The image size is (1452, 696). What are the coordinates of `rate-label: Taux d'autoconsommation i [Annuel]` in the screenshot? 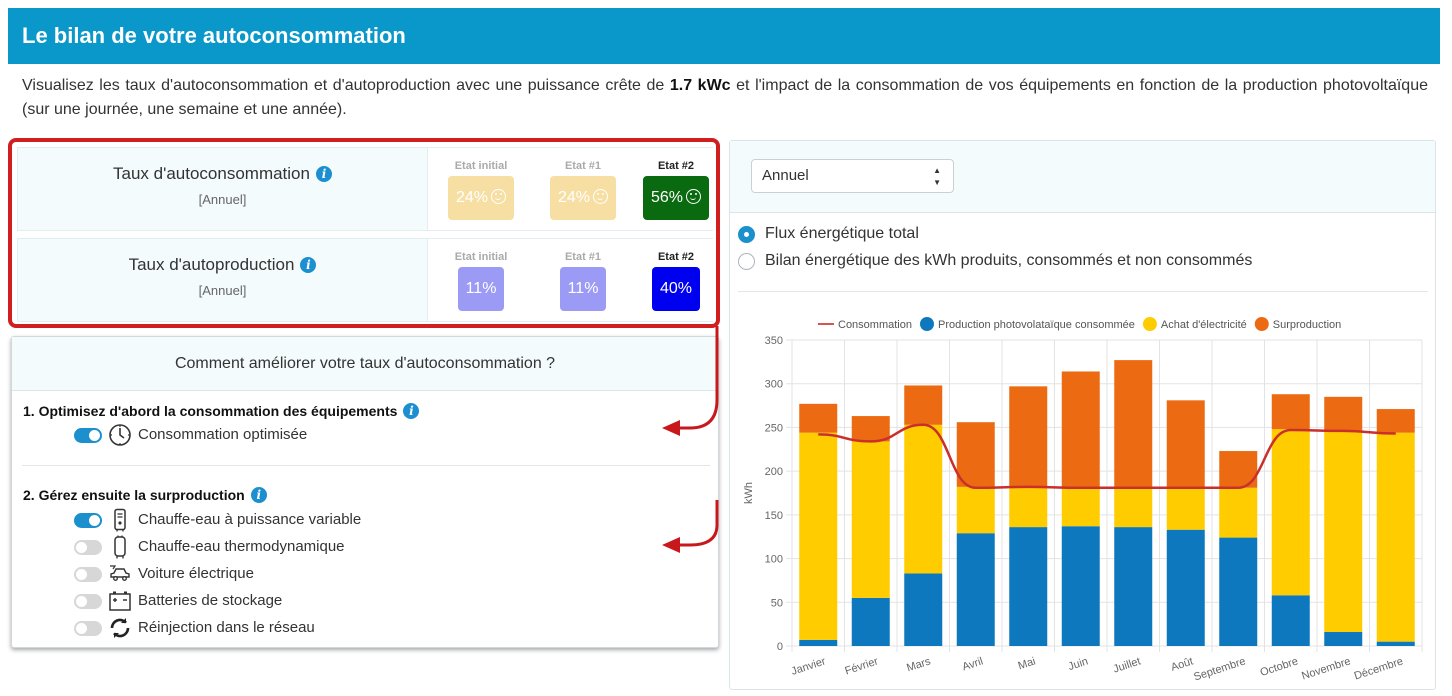 It's located at (223, 189).